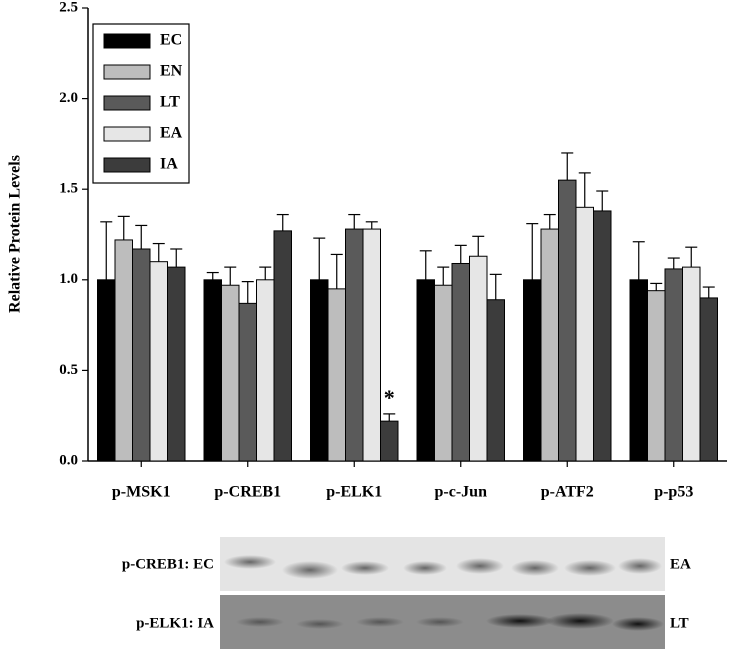 Image resolution: width=738 pixels, height=650 pixels. Describe the element at coordinates (68, 460) in the screenshot. I see `y-tick-label: 0.0` at that location.